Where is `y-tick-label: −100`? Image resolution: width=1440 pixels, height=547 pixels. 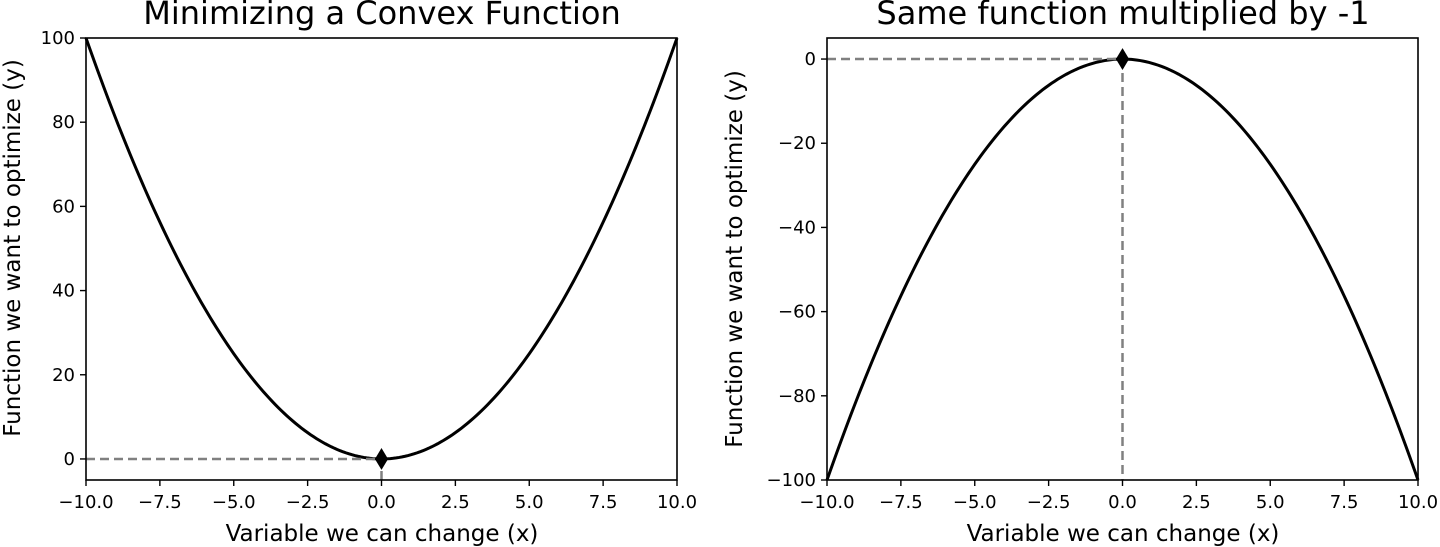 y-tick-label: −100 is located at coordinates (791, 480).